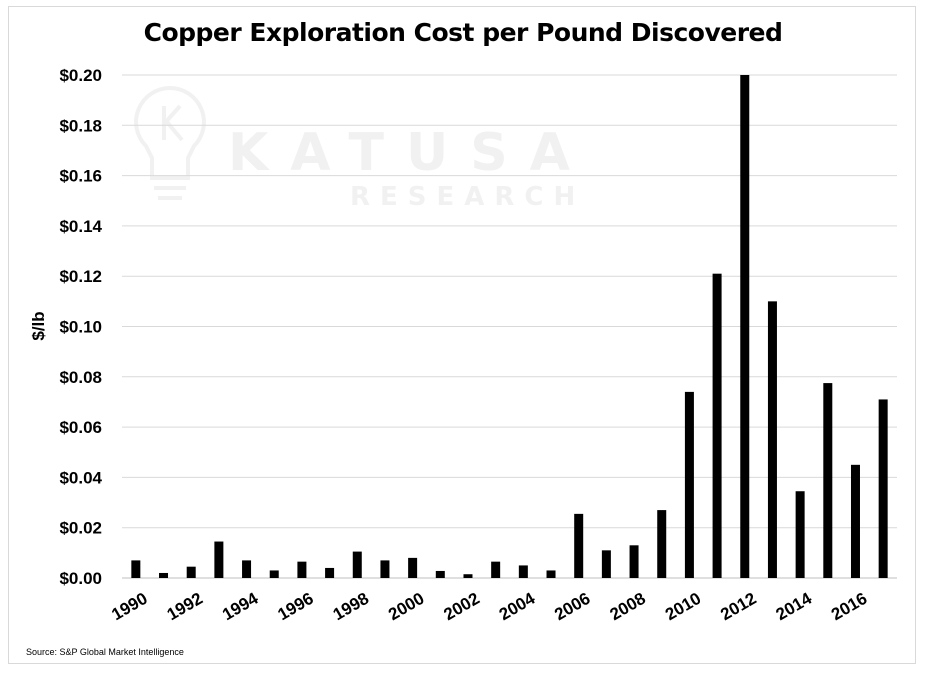  What do you see at coordinates (689, 484) in the screenshot?
I see `bar-2010` at bounding box center [689, 484].